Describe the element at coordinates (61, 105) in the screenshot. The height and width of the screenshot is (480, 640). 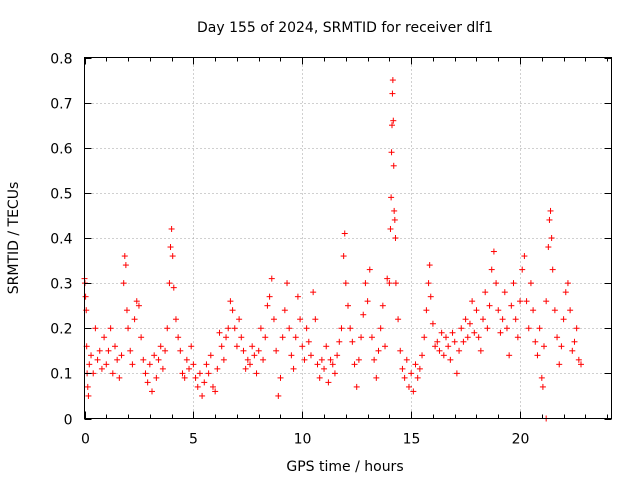
I see `y-tick-label: 0.7` at that location.